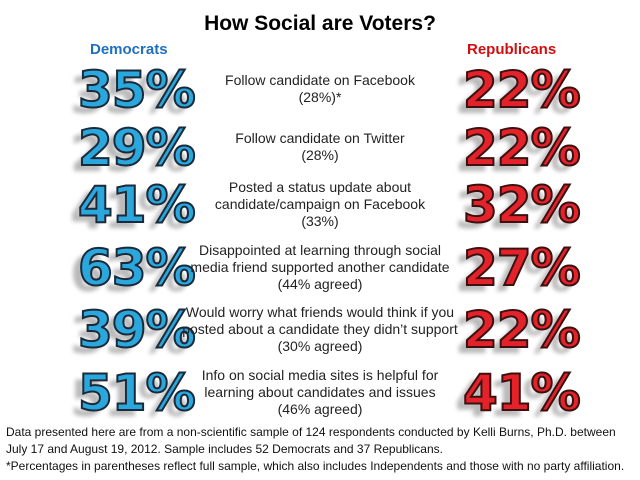  Describe the element at coordinates (522, 393) in the screenshot. I see `republican-value: 41%` at that location.